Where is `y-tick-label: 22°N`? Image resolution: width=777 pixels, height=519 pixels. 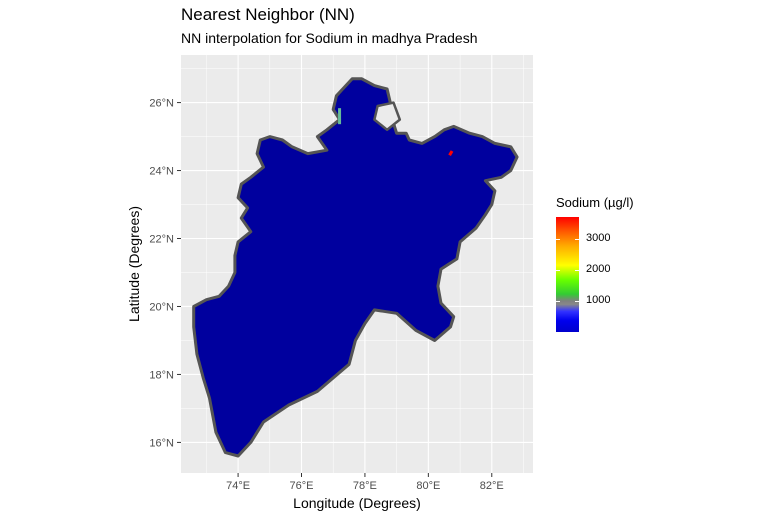
y-tick-label: 22°N is located at coordinates (161, 240).